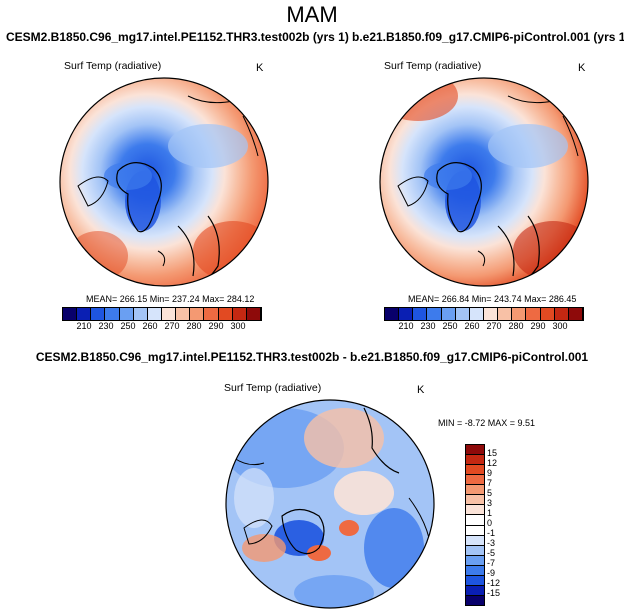 The image size is (624, 610). I want to click on colorbar-tick-label: -7, so click(491, 563).